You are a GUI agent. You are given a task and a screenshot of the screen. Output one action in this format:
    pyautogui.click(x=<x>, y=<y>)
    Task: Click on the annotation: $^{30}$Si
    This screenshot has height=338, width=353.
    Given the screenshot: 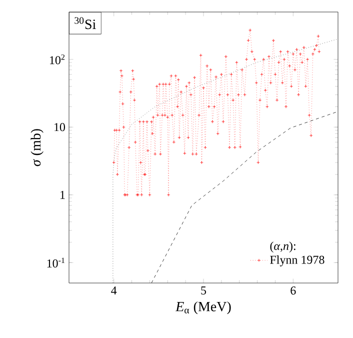 What is the action you would take?
    pyautogui.click(x=85, y=23)
    